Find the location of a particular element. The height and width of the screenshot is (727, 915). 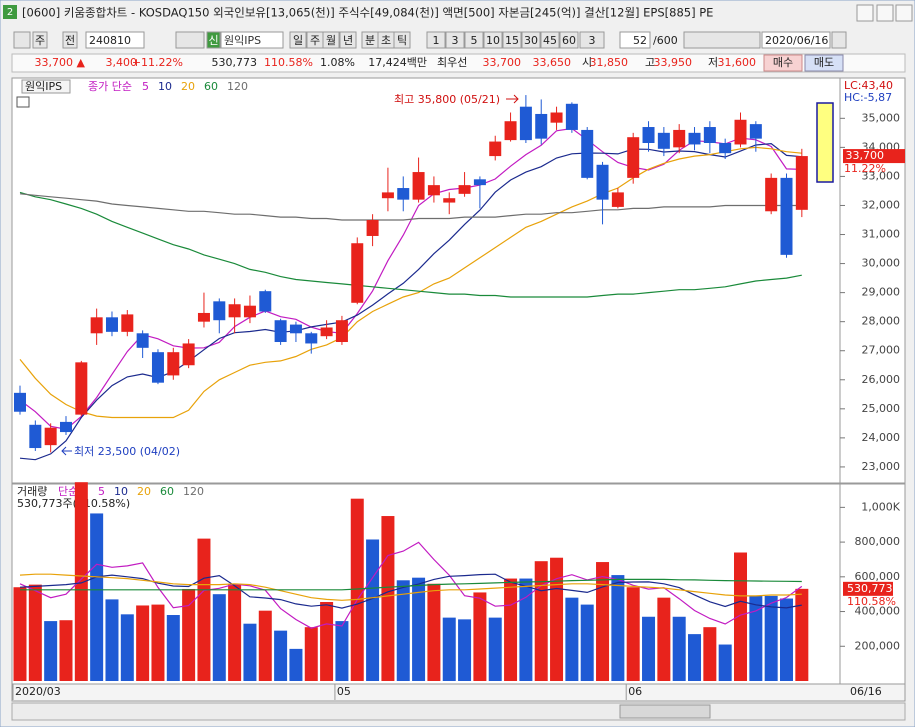

y-tick-label: 600,000 is located at coordinates (878, 576).